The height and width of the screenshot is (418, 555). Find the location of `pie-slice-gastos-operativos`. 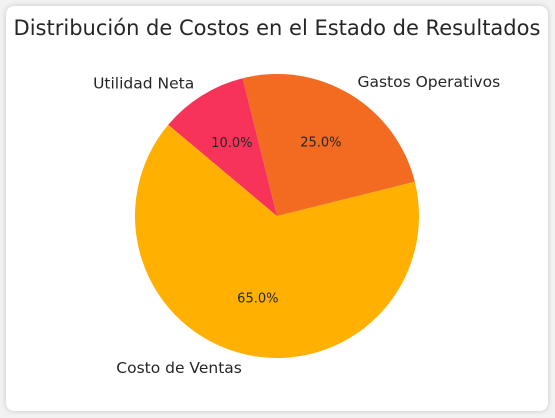

pie-slice-gastos-operativos is located at coordinates (328, 145).